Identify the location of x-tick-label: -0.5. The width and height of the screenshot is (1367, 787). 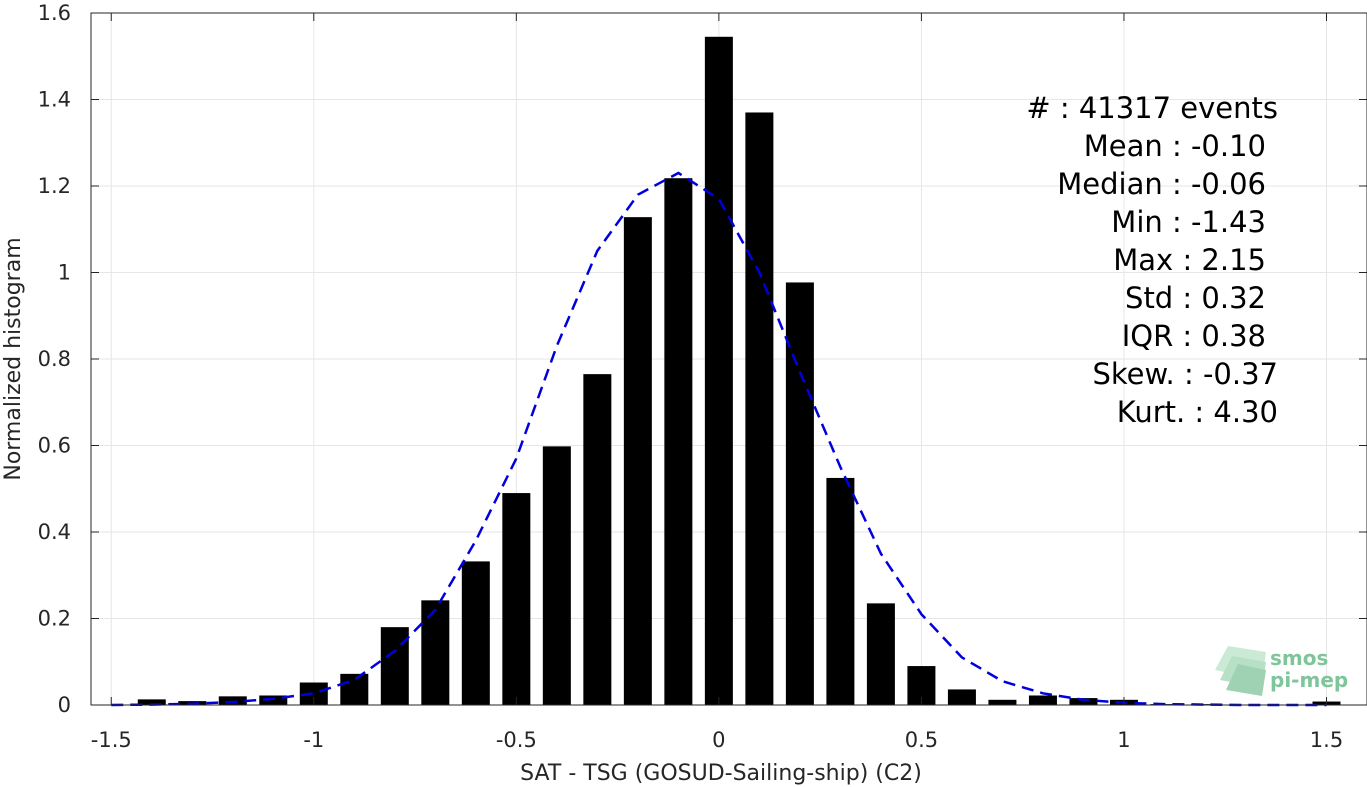
(516, 740).